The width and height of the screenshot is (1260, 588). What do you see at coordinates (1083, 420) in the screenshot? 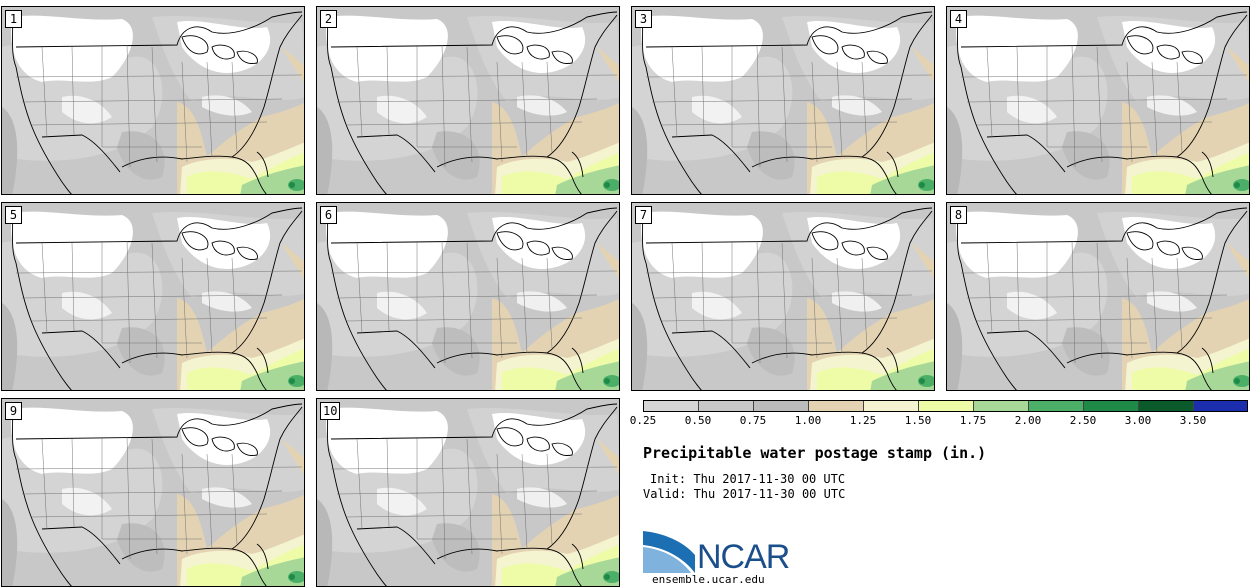
I see `colorbar-tick-8: 2.50` at bounding box center [1083, 420].